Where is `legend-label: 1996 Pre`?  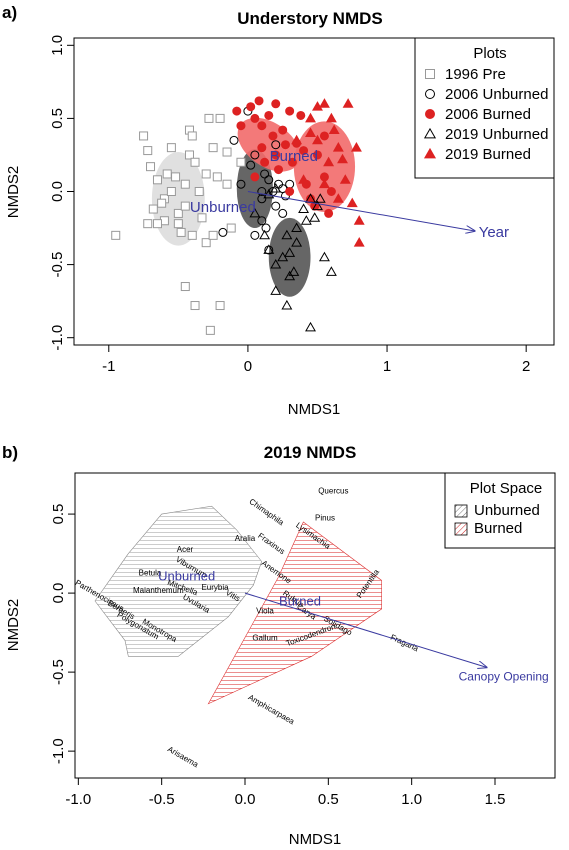 legend-label: 1996 Pre is located at coordinates (475, 74).